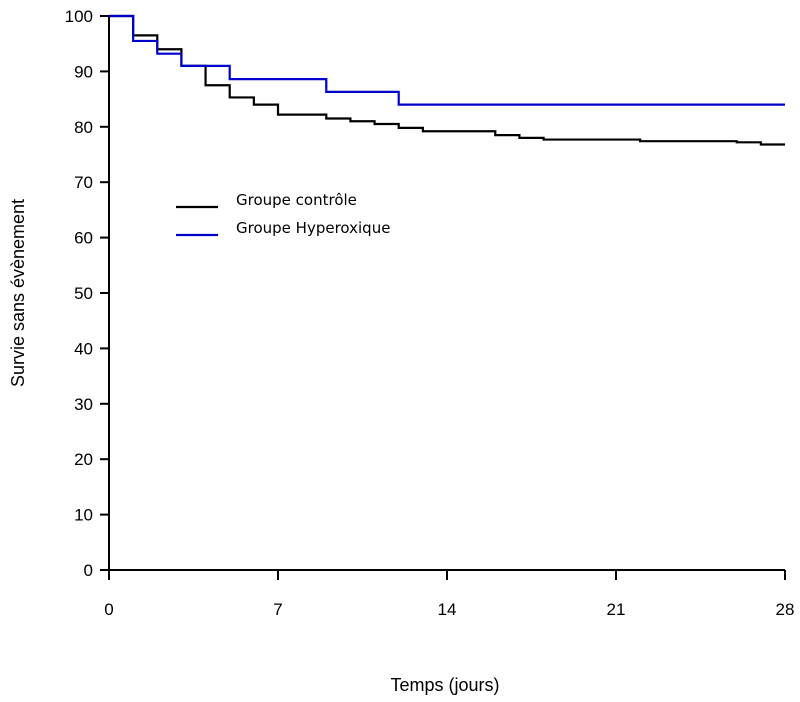 The width and height of the screenshot is (800, 702). Describe the element at coordinates (83, 182) in the screenshot. I see `y-tick-label: 70` at that location.